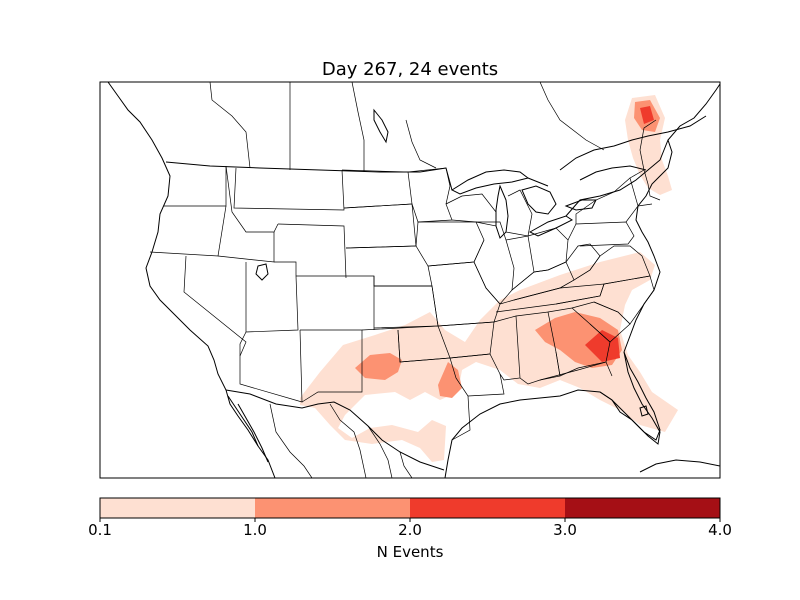  I want to click on boundary-id-mt, so click(252, 199).